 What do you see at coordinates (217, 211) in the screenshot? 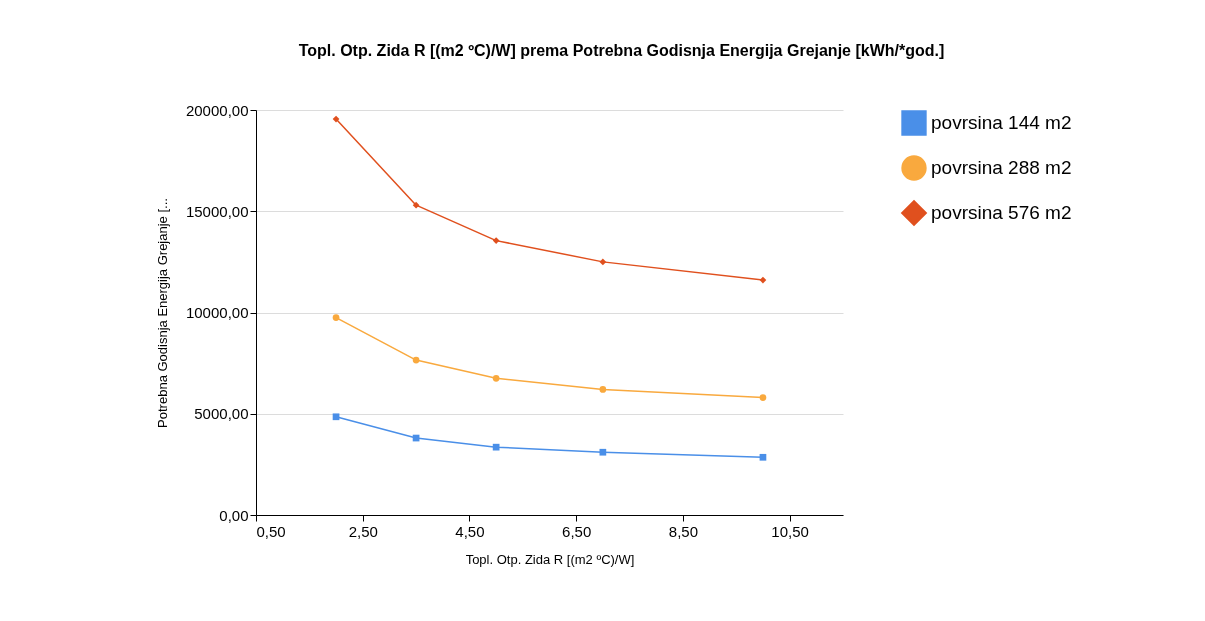
I see `y-tick-label: 15000,00` at bounding box center [217, 211].